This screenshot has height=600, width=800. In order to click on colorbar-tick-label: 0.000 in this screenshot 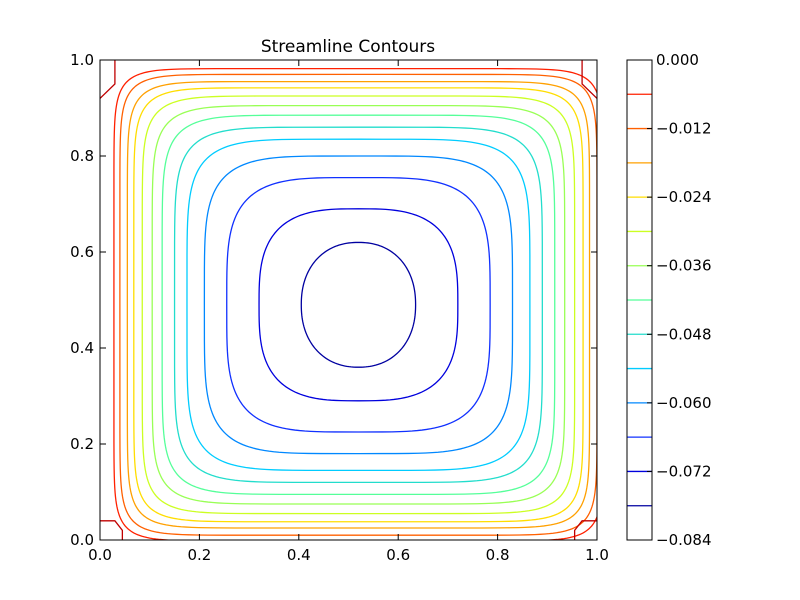, I will do `click(677, 60)`.